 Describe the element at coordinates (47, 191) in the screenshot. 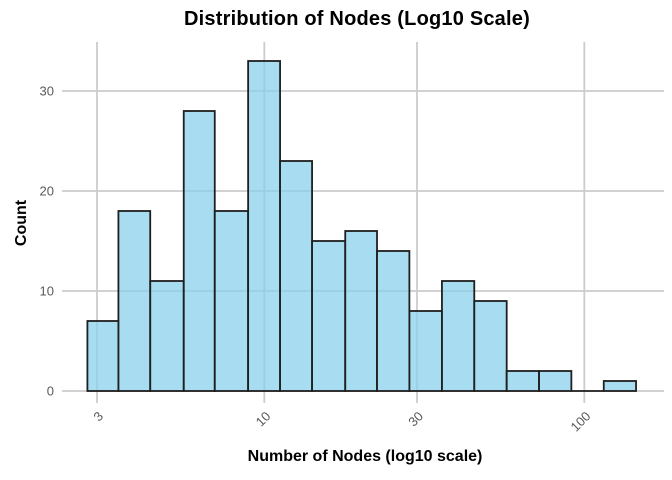

I see `y-tick-label: 20` at that location.